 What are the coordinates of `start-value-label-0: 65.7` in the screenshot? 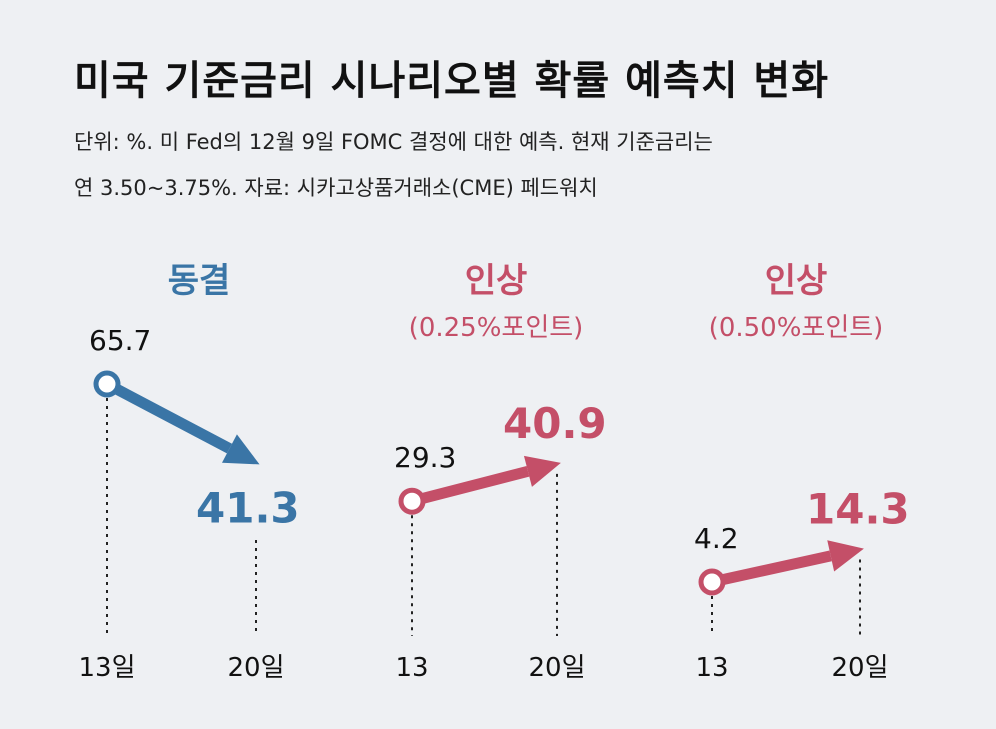 It's located at (120, 340).